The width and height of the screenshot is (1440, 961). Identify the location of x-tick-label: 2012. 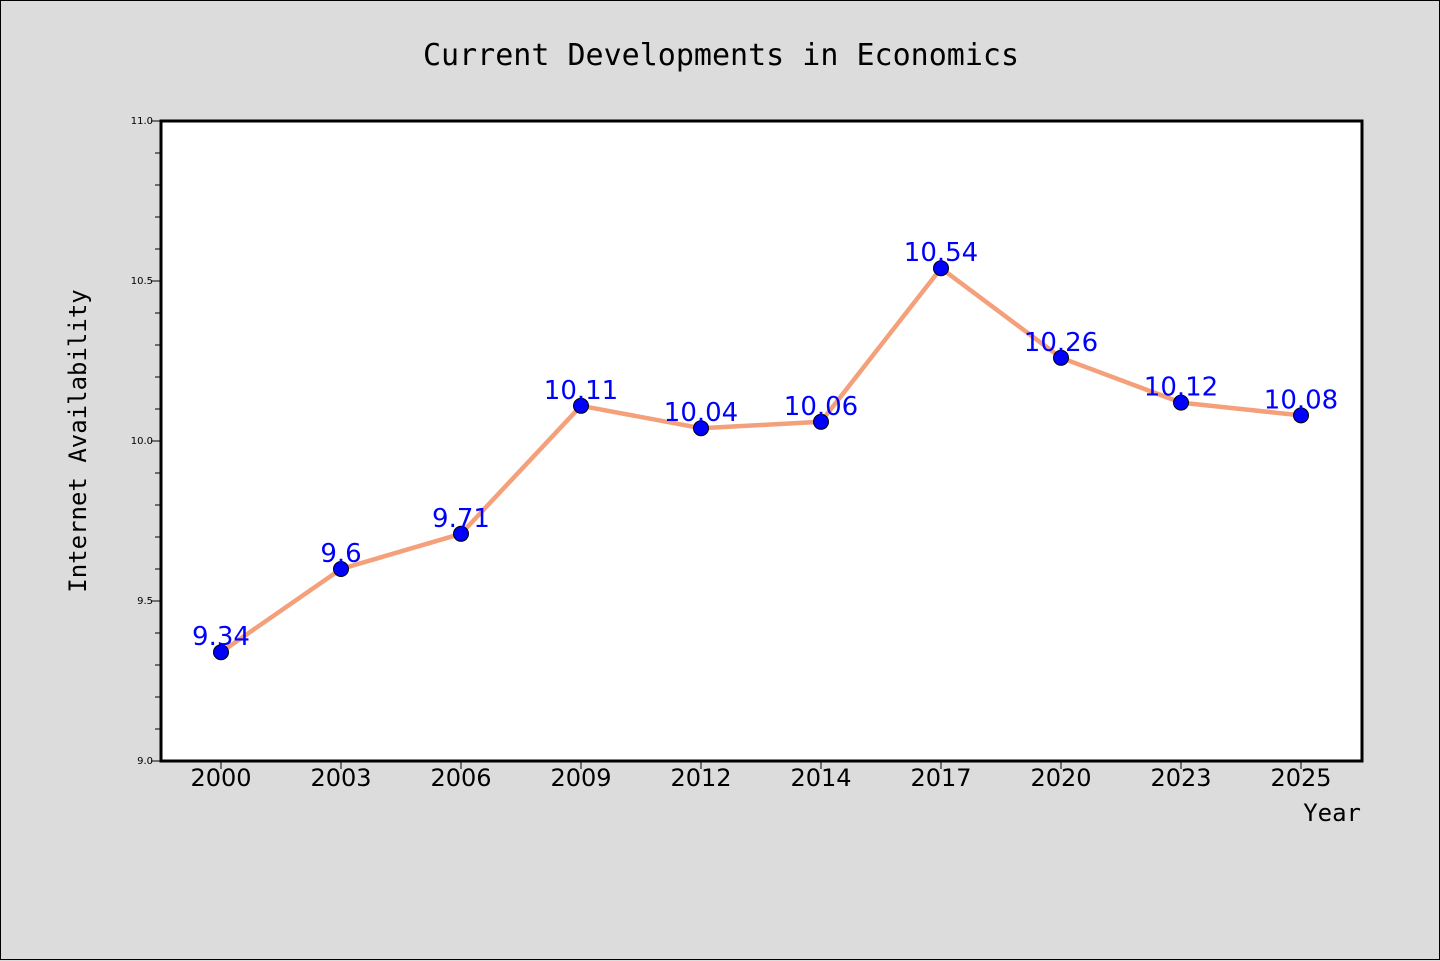
(700, 778).